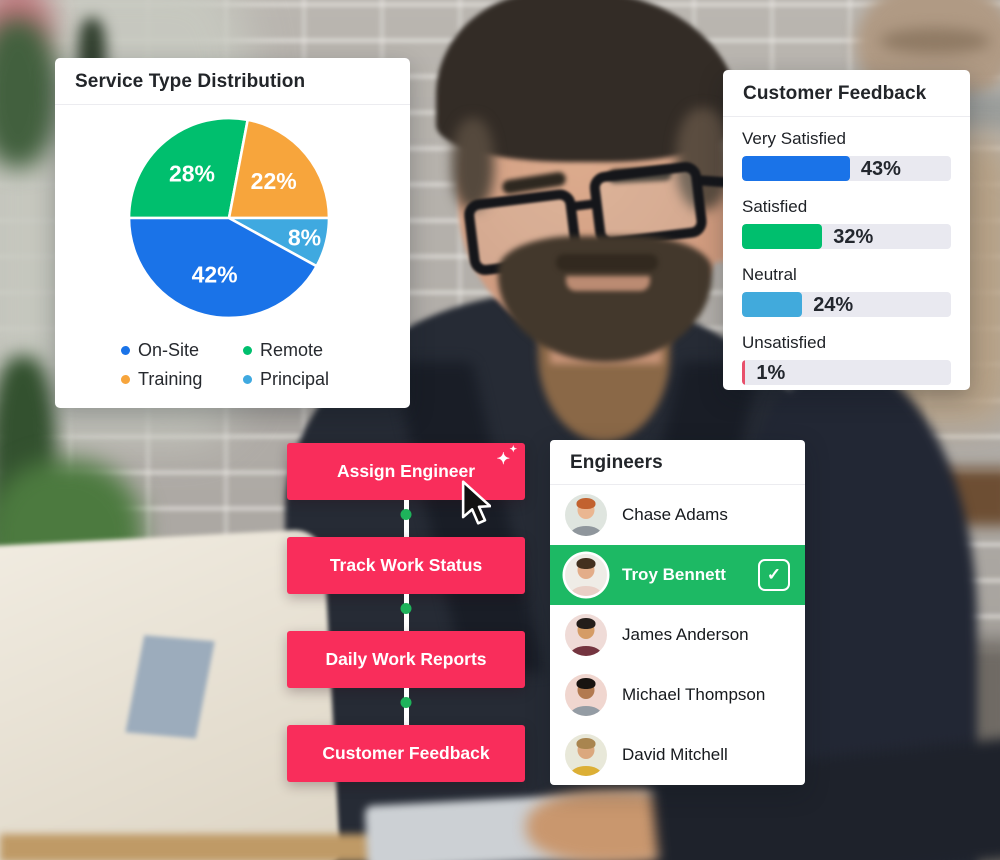 This screenshot has width=1000, height=860. I want to click on legend-item-training: Training, so click(182, 379).